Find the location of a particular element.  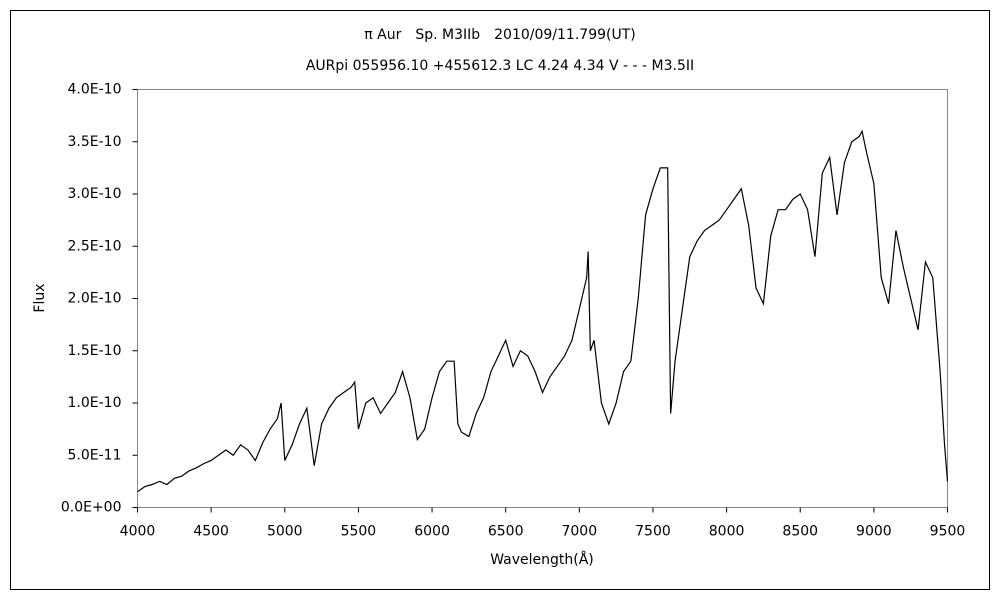

x-tick-label: 7000 is located at coordinates (579, 532).